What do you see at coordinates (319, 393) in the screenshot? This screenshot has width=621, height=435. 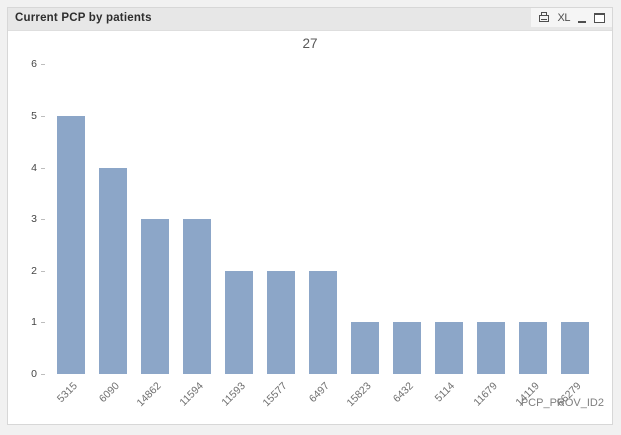 I see `x-axis-label: 6497` at bounding box center [319, 393].